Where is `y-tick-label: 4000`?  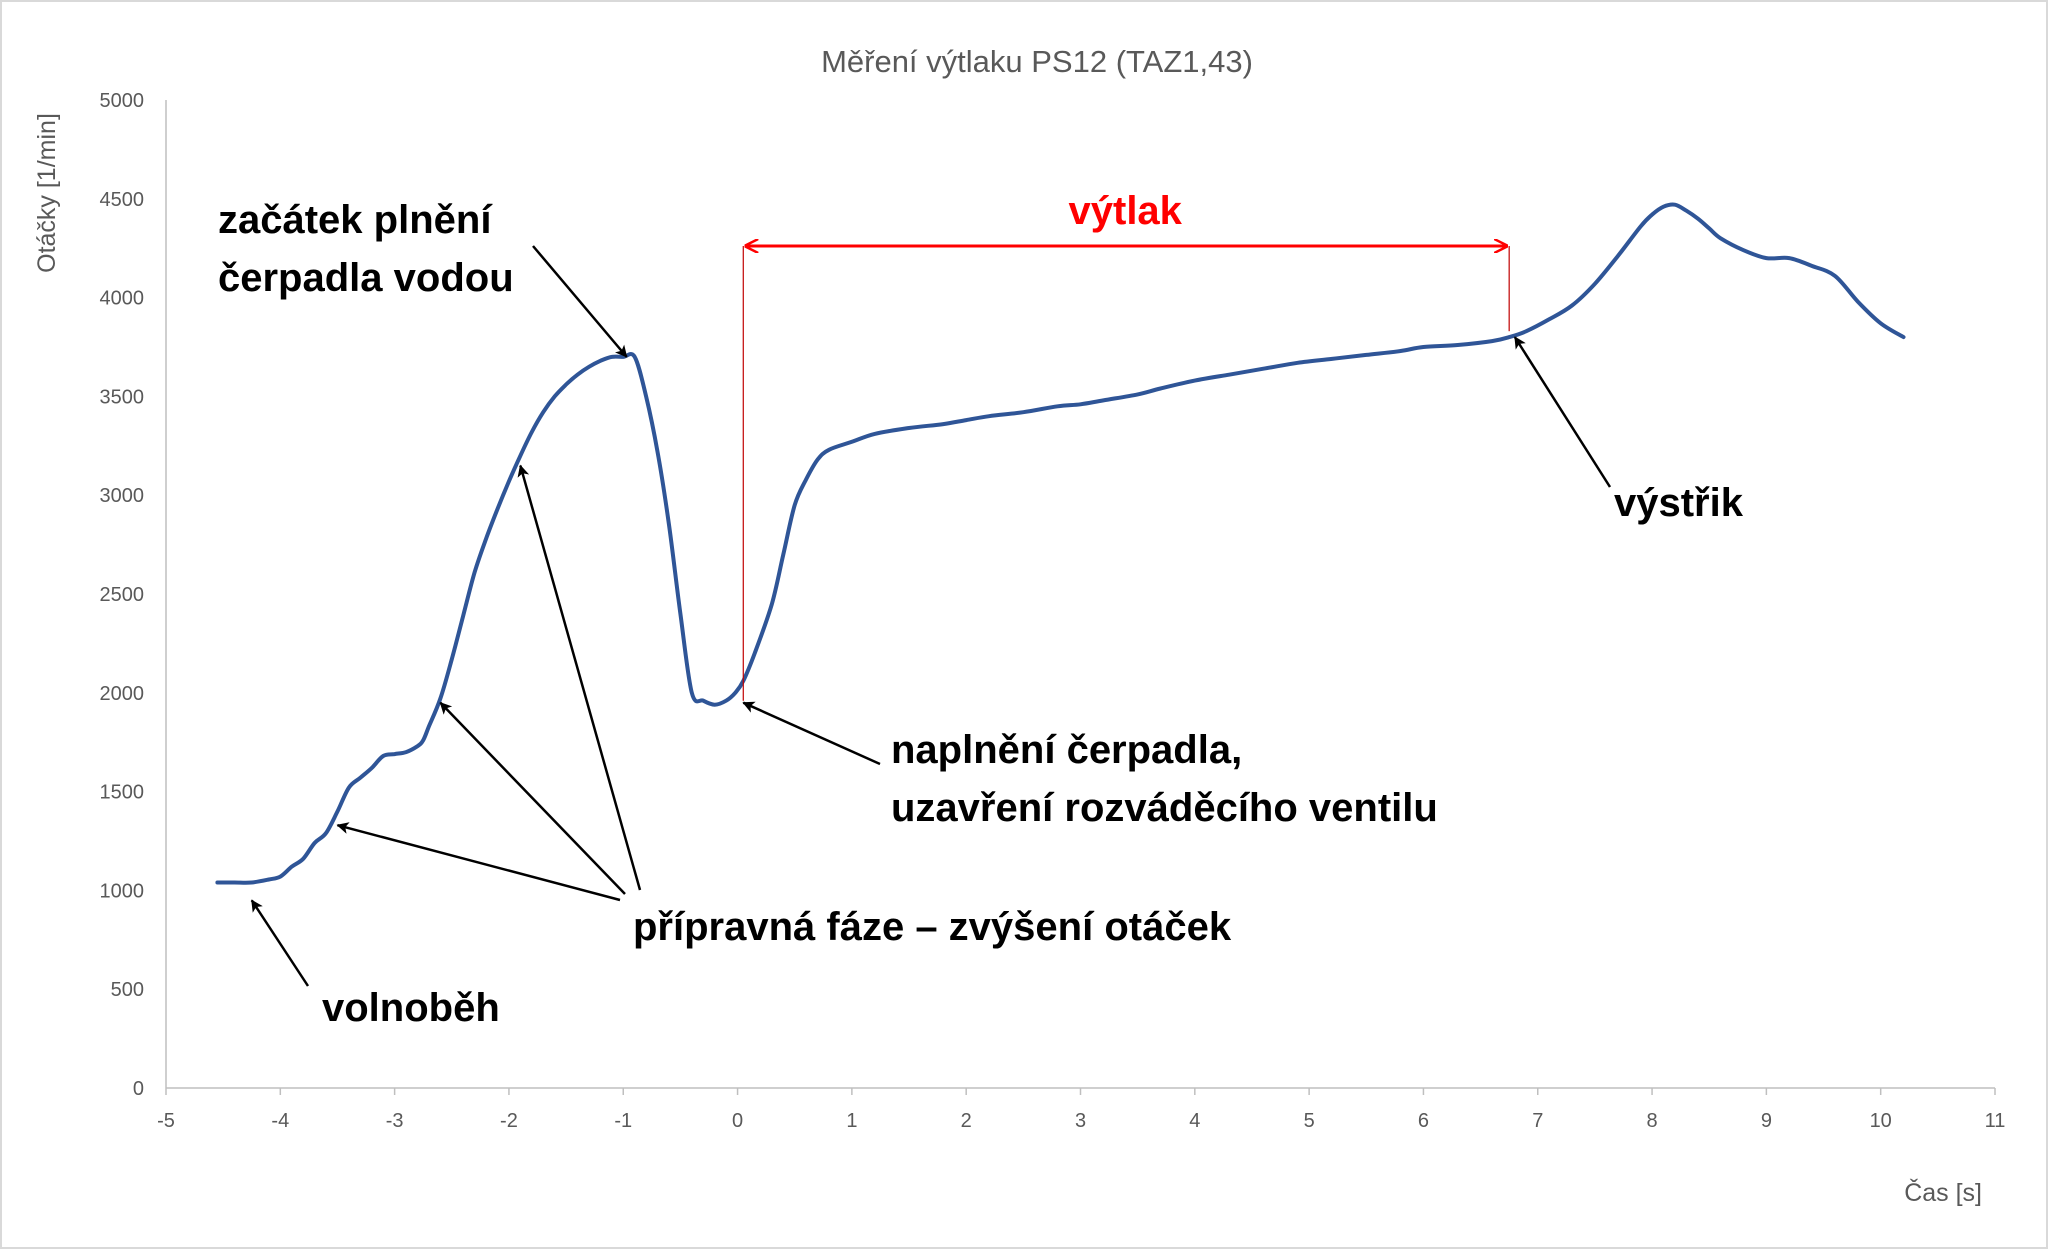 y-tick-label: 4000 is located at coordinates (122, 299).